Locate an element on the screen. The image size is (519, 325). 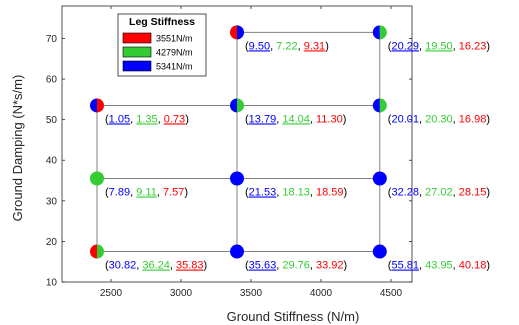
annotation-value: 7.22 is located at coordinates (286, 46).